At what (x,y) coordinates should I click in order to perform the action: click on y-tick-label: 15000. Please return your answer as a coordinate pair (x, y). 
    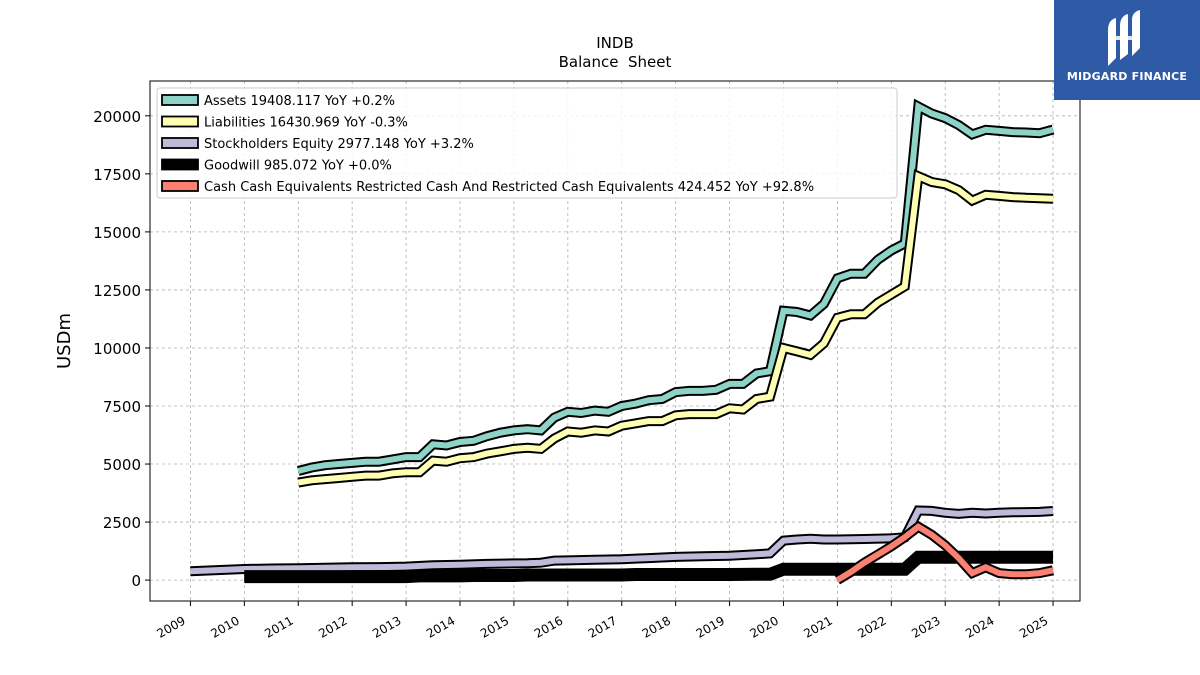
    Looking at the image, I should click on (117, 233).